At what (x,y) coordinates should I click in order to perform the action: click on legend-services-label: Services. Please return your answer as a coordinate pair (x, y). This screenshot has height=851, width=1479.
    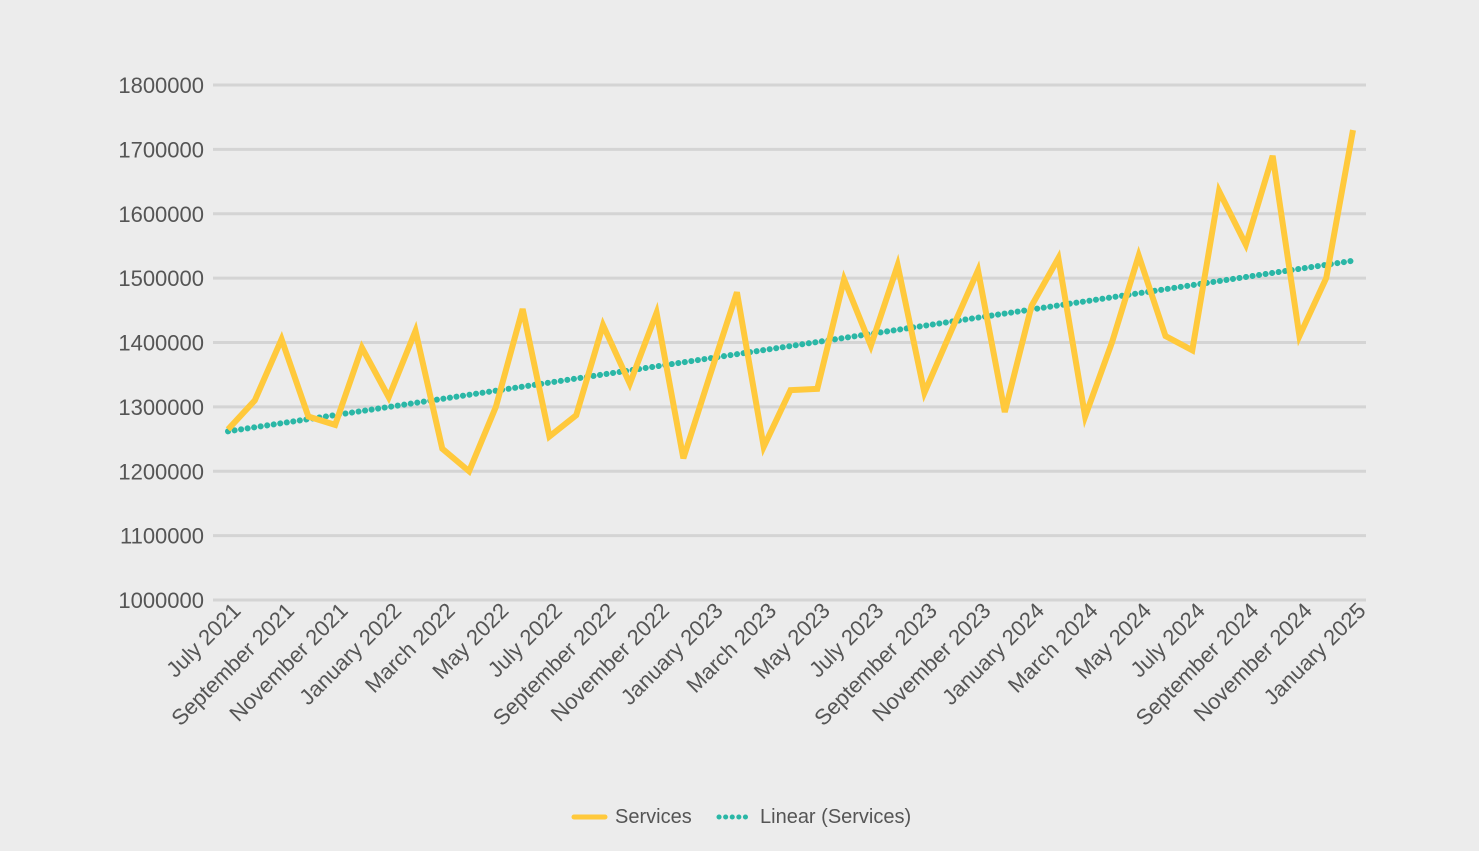
    Looking at the image, I should click on (653, 817).